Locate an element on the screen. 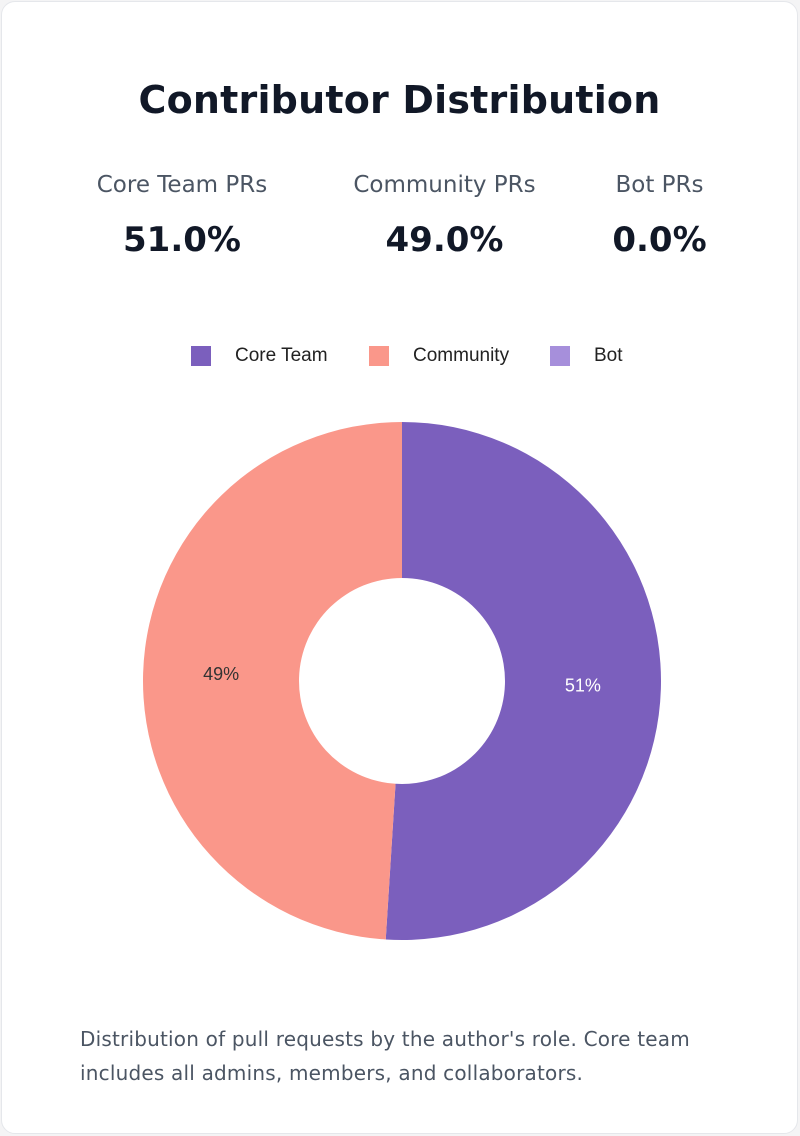 This screenshot has width=800, height=1136. chart-title: Contributor Distribution is located at coordinates (399, 100).